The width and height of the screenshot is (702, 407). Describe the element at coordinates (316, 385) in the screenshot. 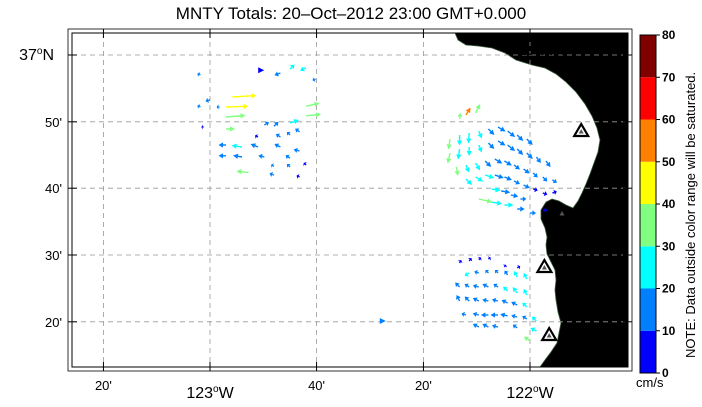

I see `lon-tick-label: 40'` at that location.